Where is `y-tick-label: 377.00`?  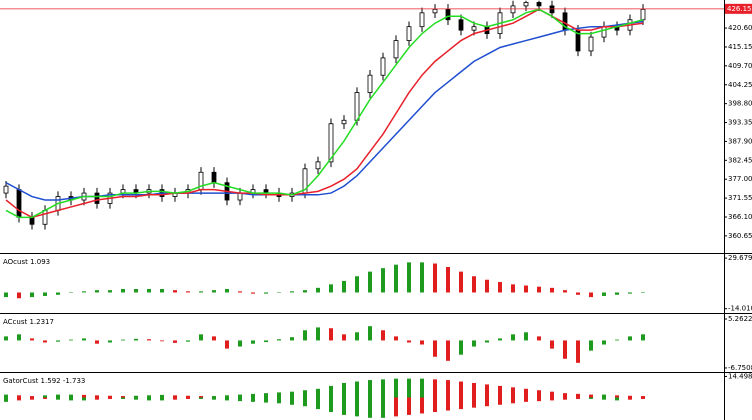
y-tick-label: 377.00 is located at coordinates (740, 179).